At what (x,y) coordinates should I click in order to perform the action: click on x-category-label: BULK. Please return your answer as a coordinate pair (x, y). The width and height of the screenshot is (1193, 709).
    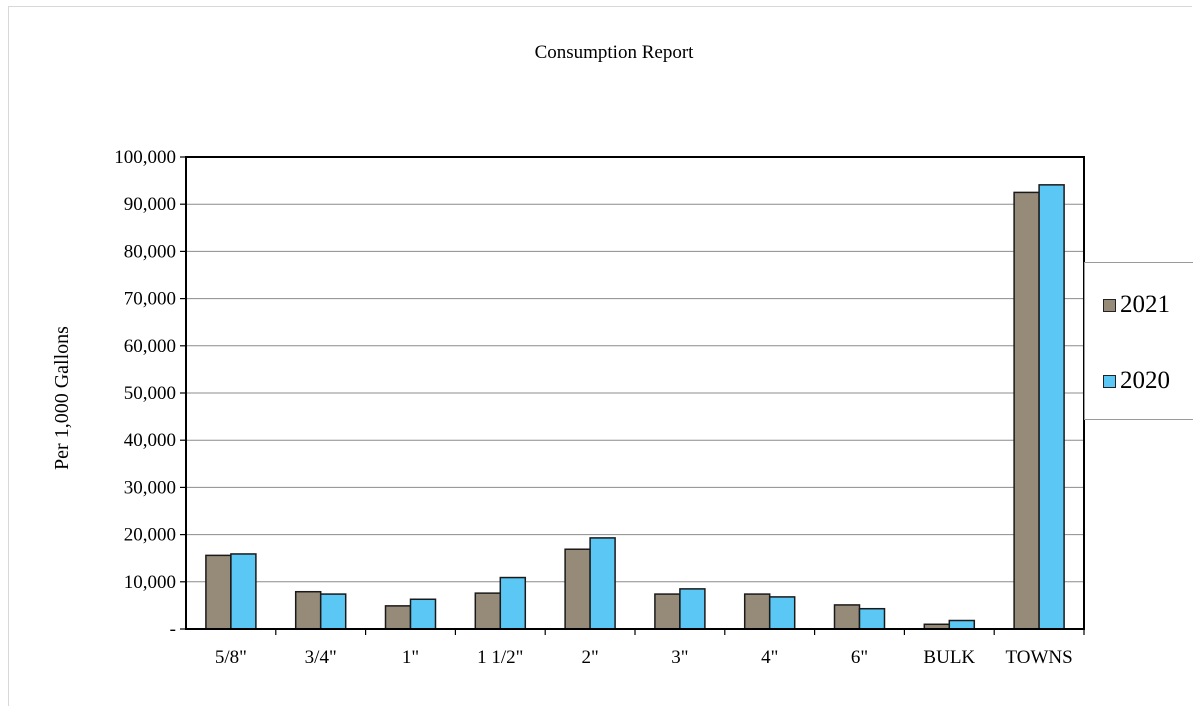
    Looking at the image, I should click on (949, 657).